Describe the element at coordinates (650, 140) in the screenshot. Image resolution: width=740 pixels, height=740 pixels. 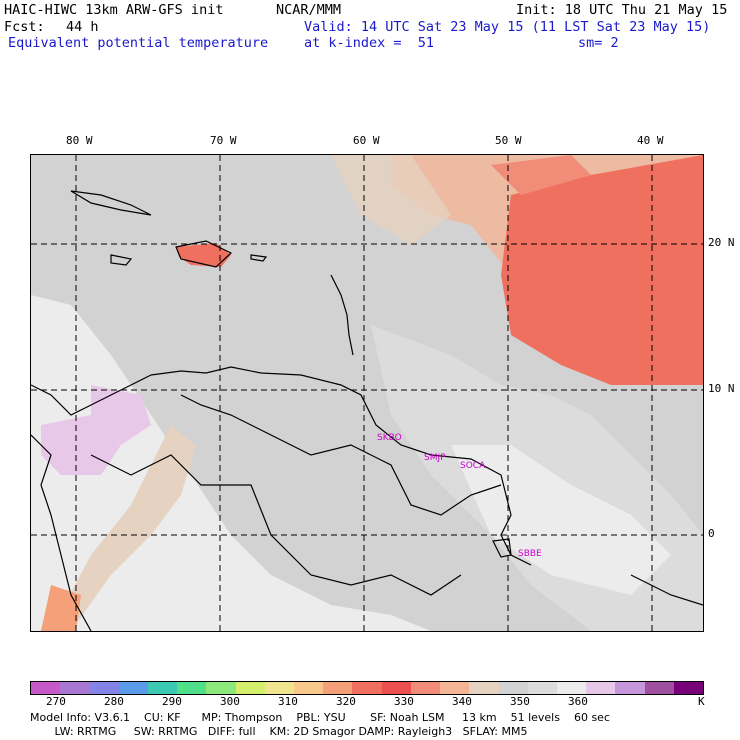
I see `lon-label-40w: 40 W` at that location.